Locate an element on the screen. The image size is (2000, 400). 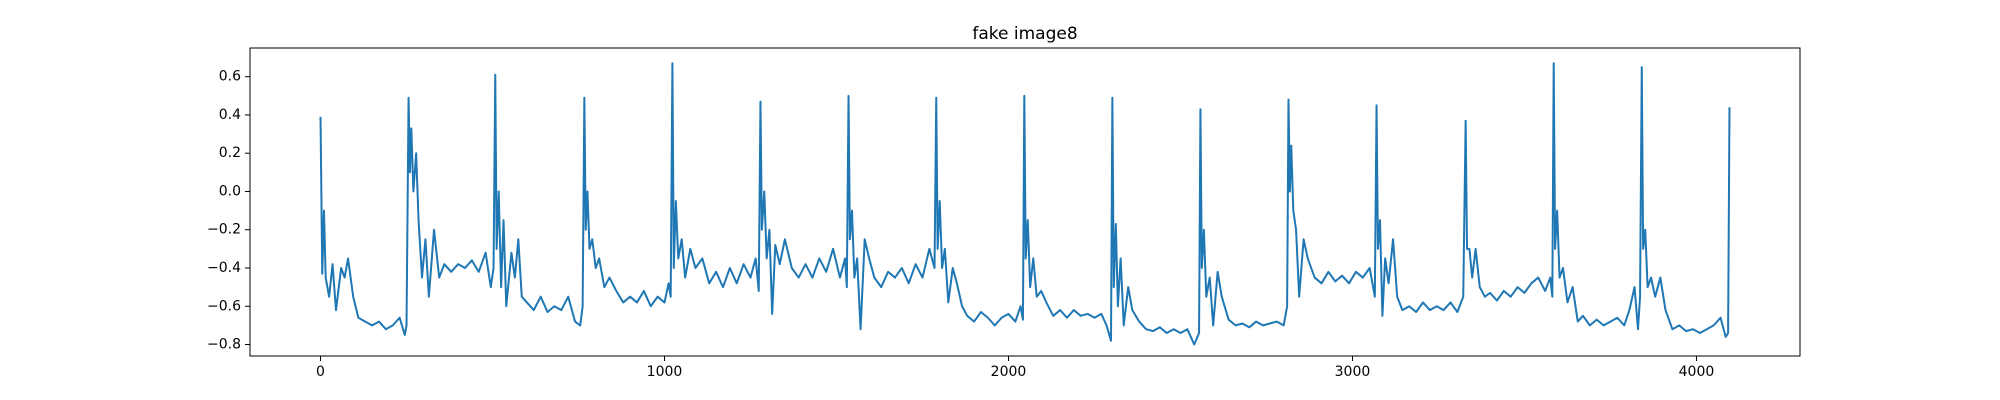
y-tick-label: −0.6 is located at coordinates (224, 306).